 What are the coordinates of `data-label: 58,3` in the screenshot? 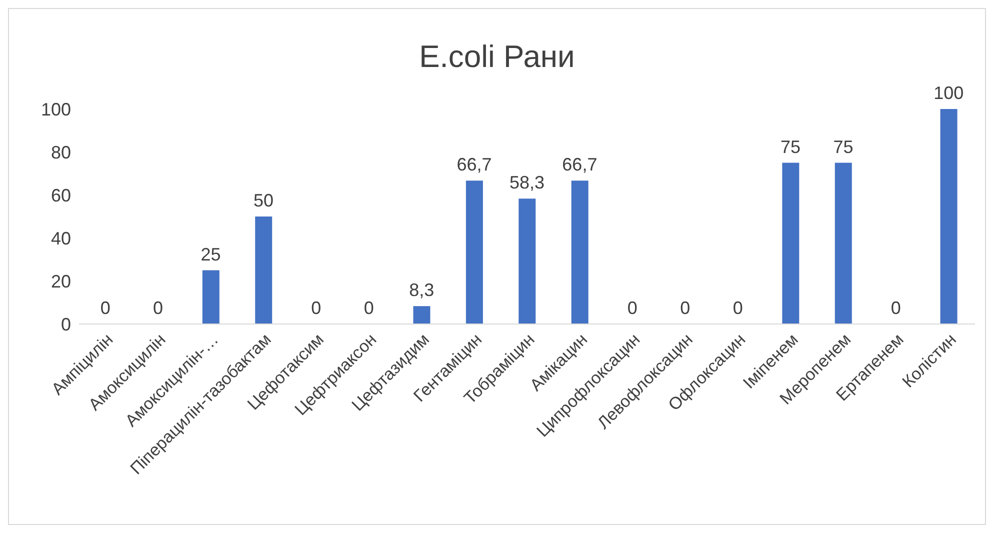 It's located at (527, 182).